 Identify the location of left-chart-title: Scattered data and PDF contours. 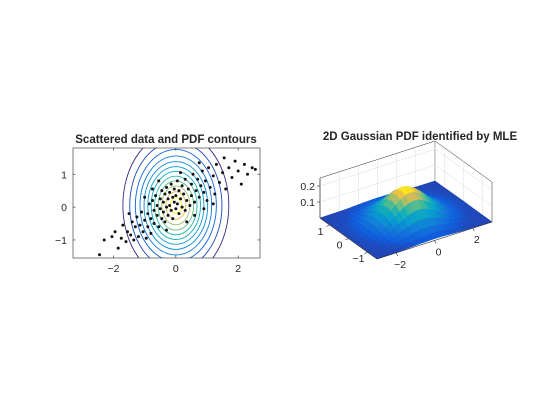
(165, 140).